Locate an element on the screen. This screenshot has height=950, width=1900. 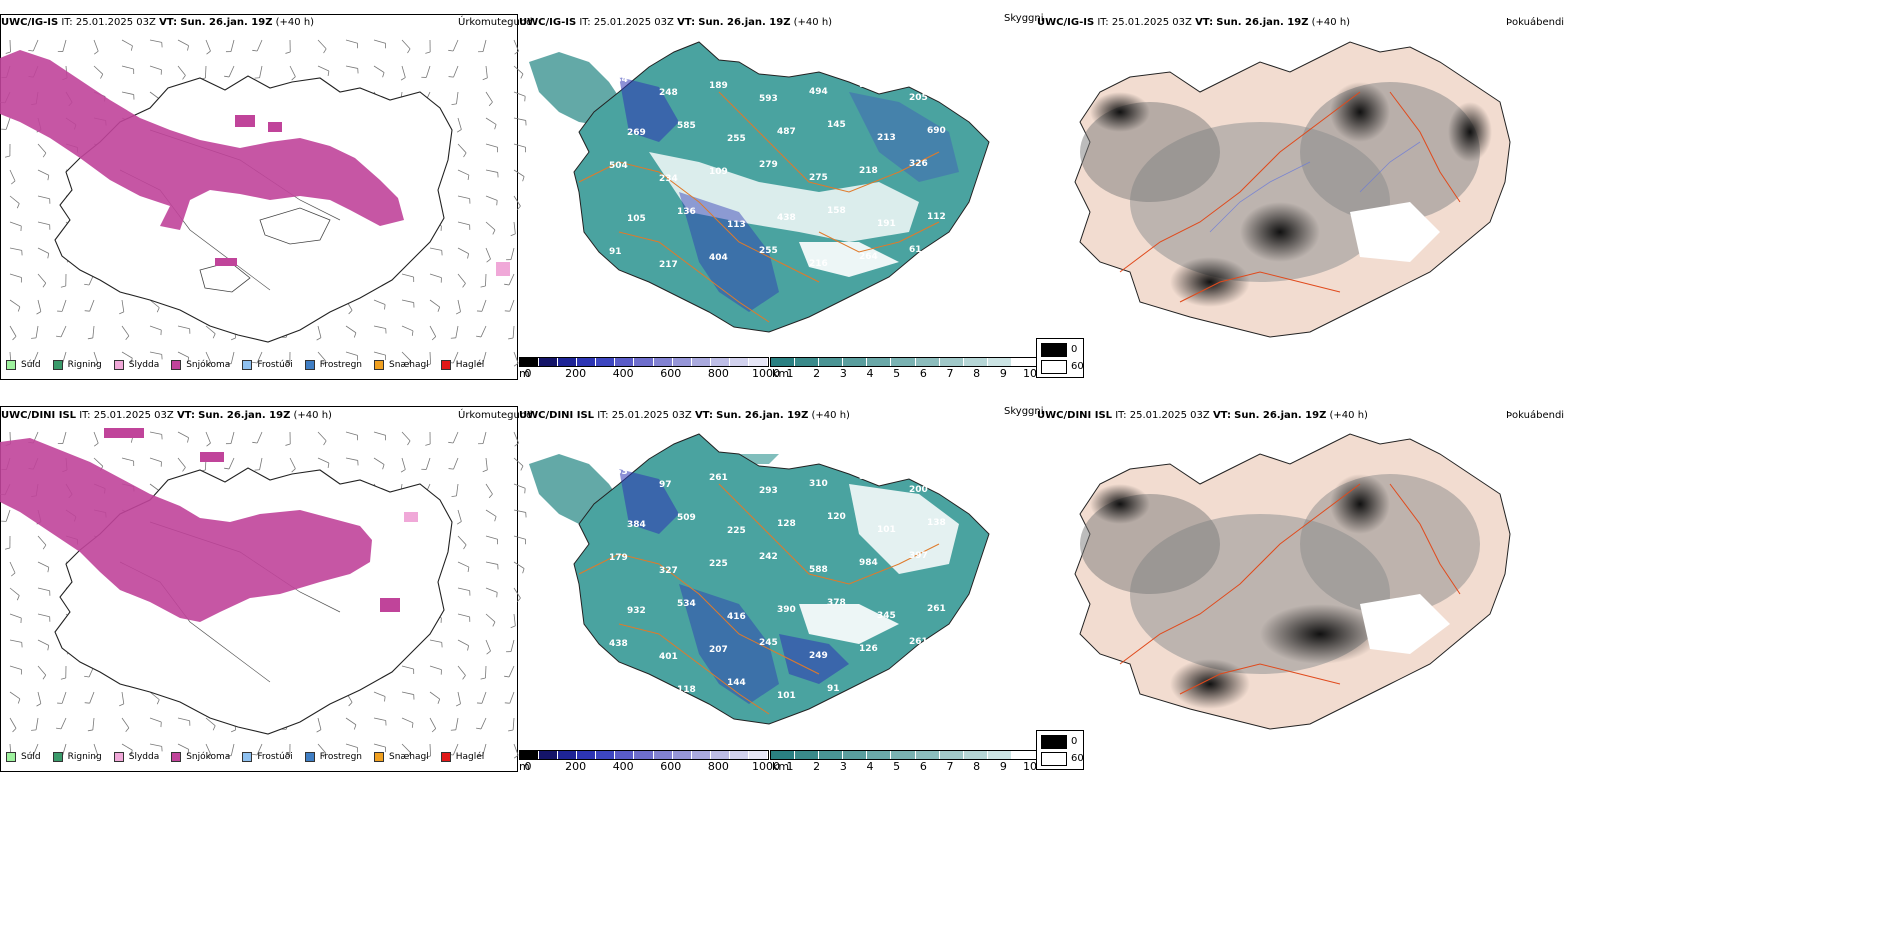
peak-height-label: 109 is located at coordinates (718, 172).